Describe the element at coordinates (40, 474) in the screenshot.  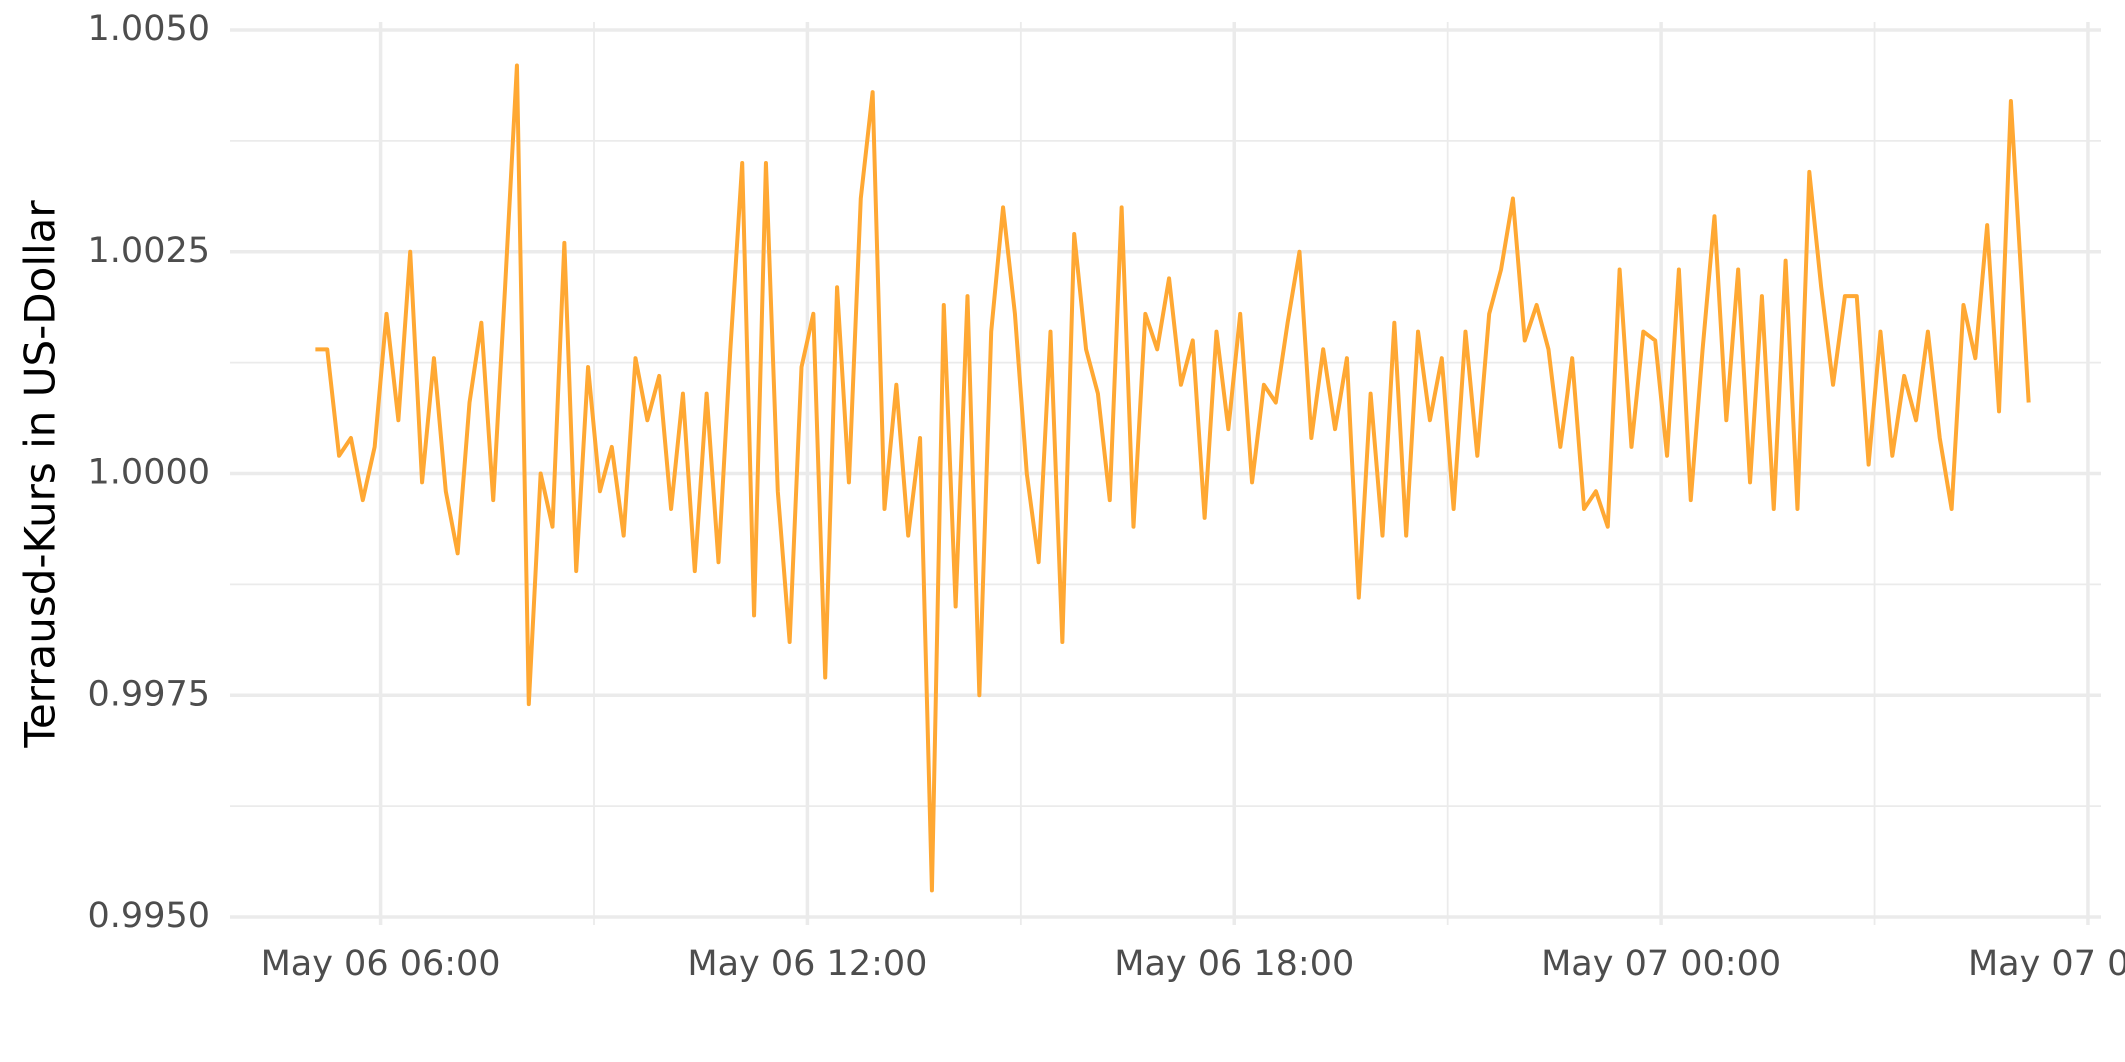
I see `y-axis-title: Terrausd-Kurs in US-Dollar` at that location.